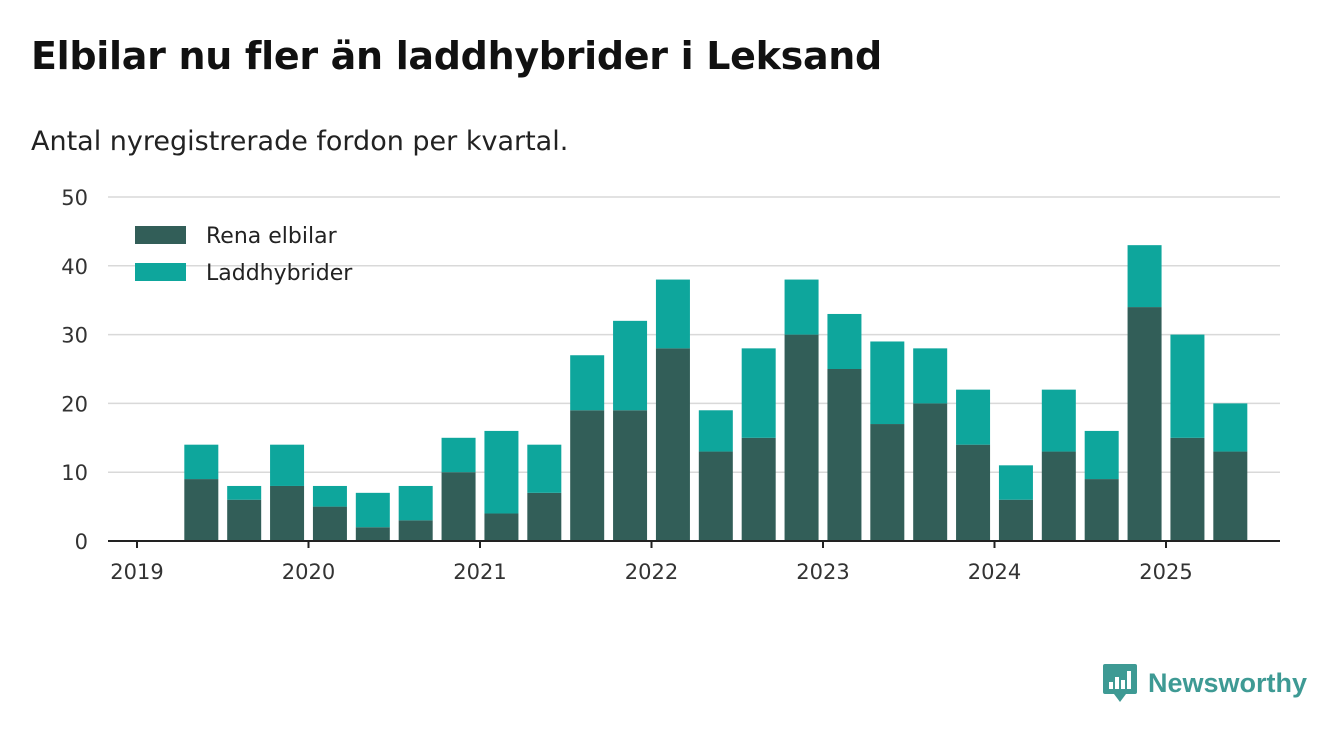  Describe the element at coordinates (479, 572) in the screenshot. I see `x-tick-label: 2021` at that location.